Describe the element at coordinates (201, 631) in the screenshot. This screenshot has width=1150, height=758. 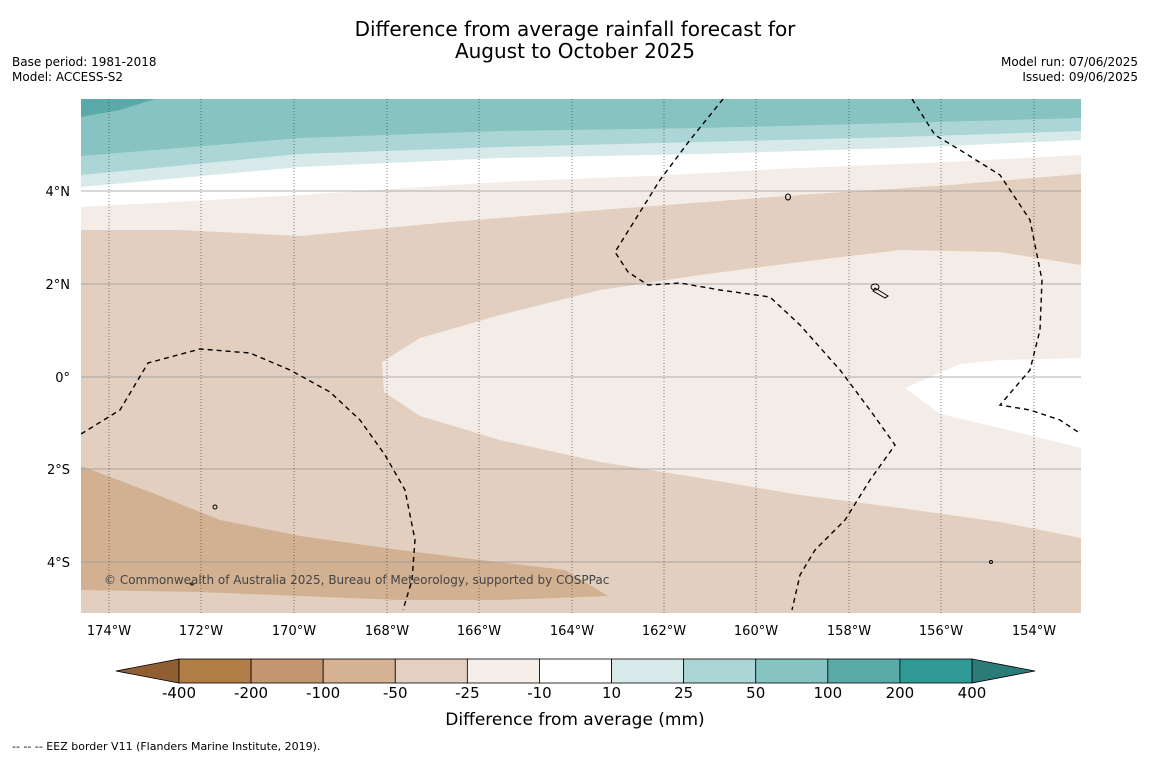
I see `lon-label-172w: 172°W` at that location.